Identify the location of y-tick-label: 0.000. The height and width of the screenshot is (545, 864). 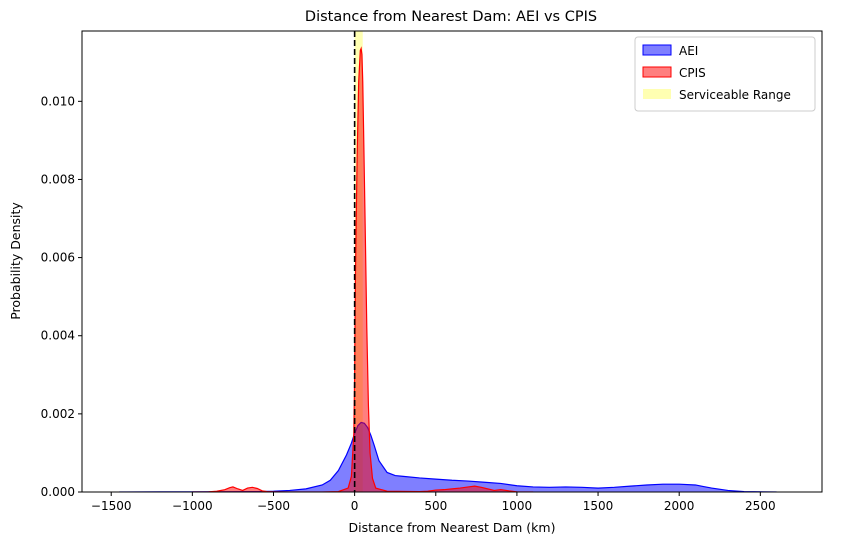
(58, 492).